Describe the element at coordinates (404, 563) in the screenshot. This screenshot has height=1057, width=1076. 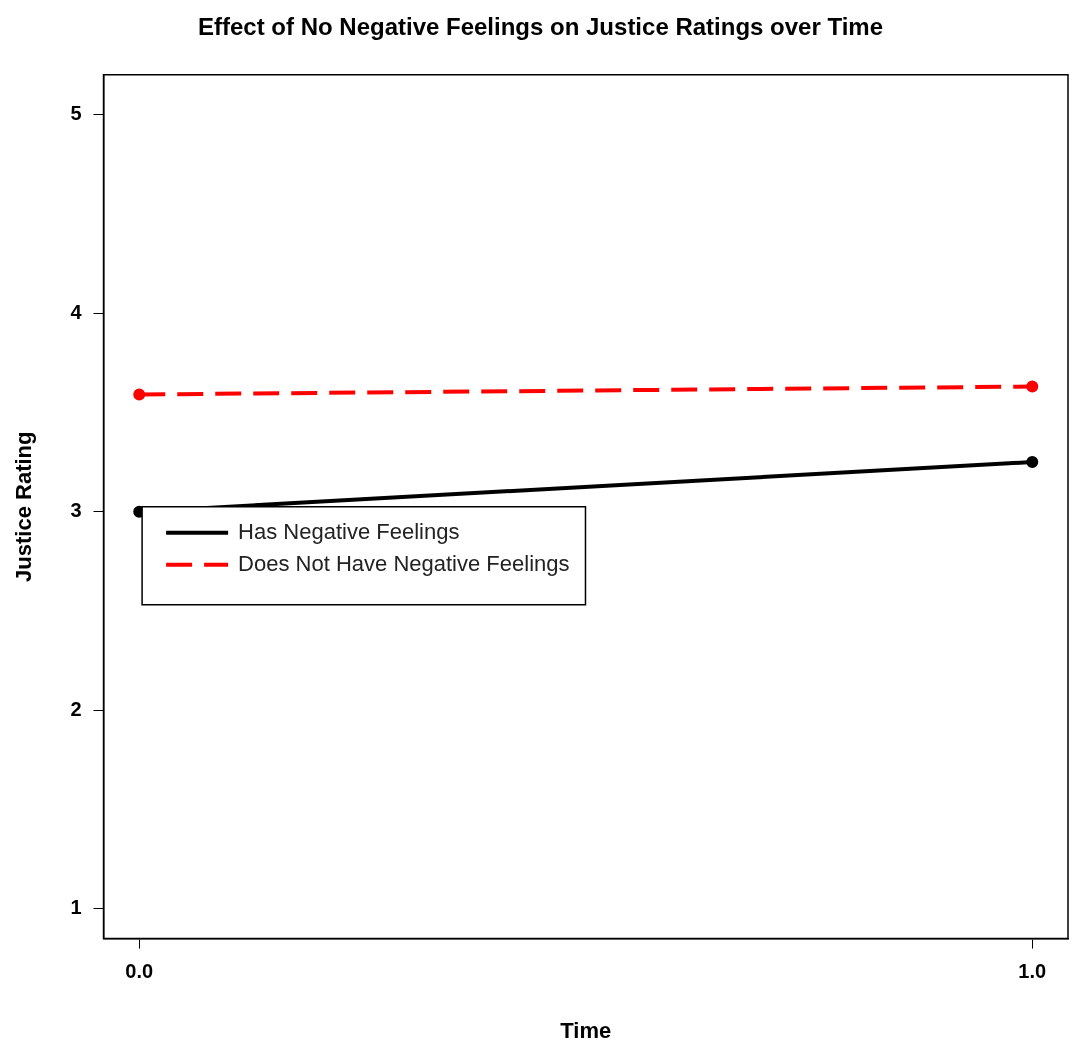
I see `legend-label: Does Not Have Negative Feelings` at that location.